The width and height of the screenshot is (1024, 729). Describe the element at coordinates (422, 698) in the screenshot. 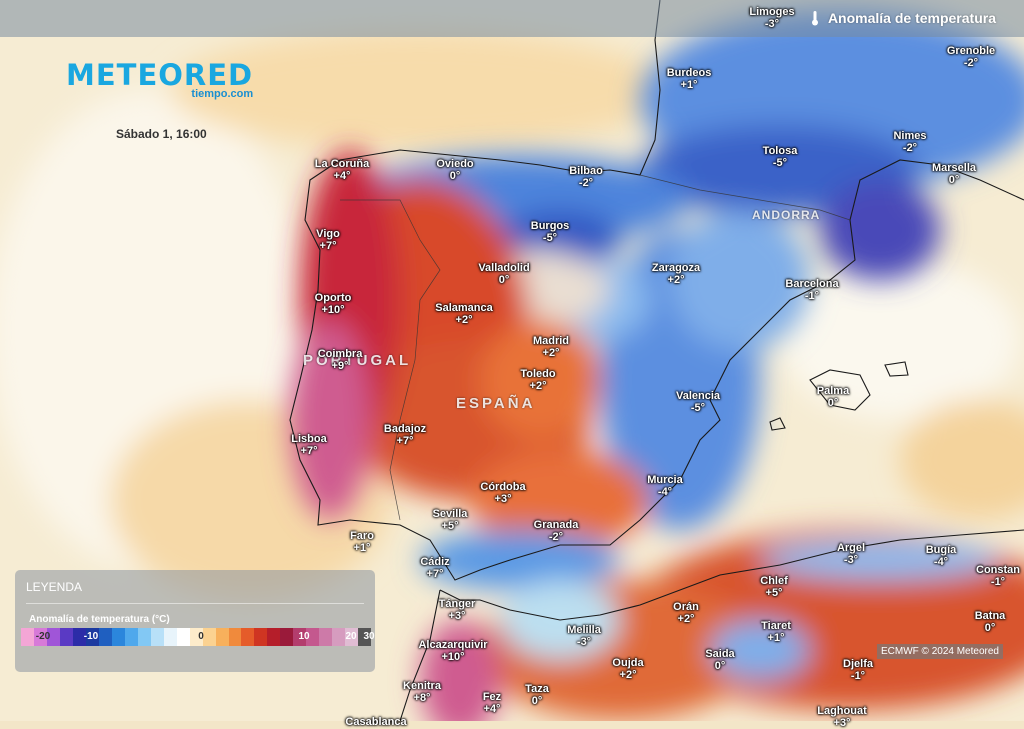

I see `city-anomaly-value: +8°` at that location.